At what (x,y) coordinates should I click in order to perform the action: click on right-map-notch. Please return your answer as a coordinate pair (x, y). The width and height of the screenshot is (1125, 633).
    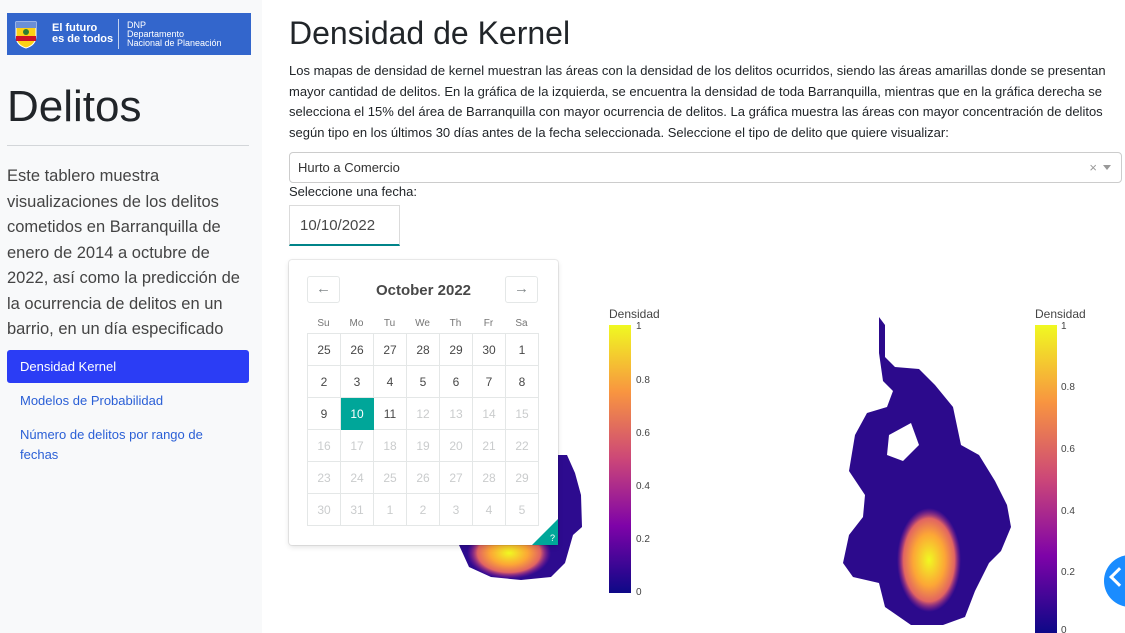
    Looking at the image, I should click on (903, 442).